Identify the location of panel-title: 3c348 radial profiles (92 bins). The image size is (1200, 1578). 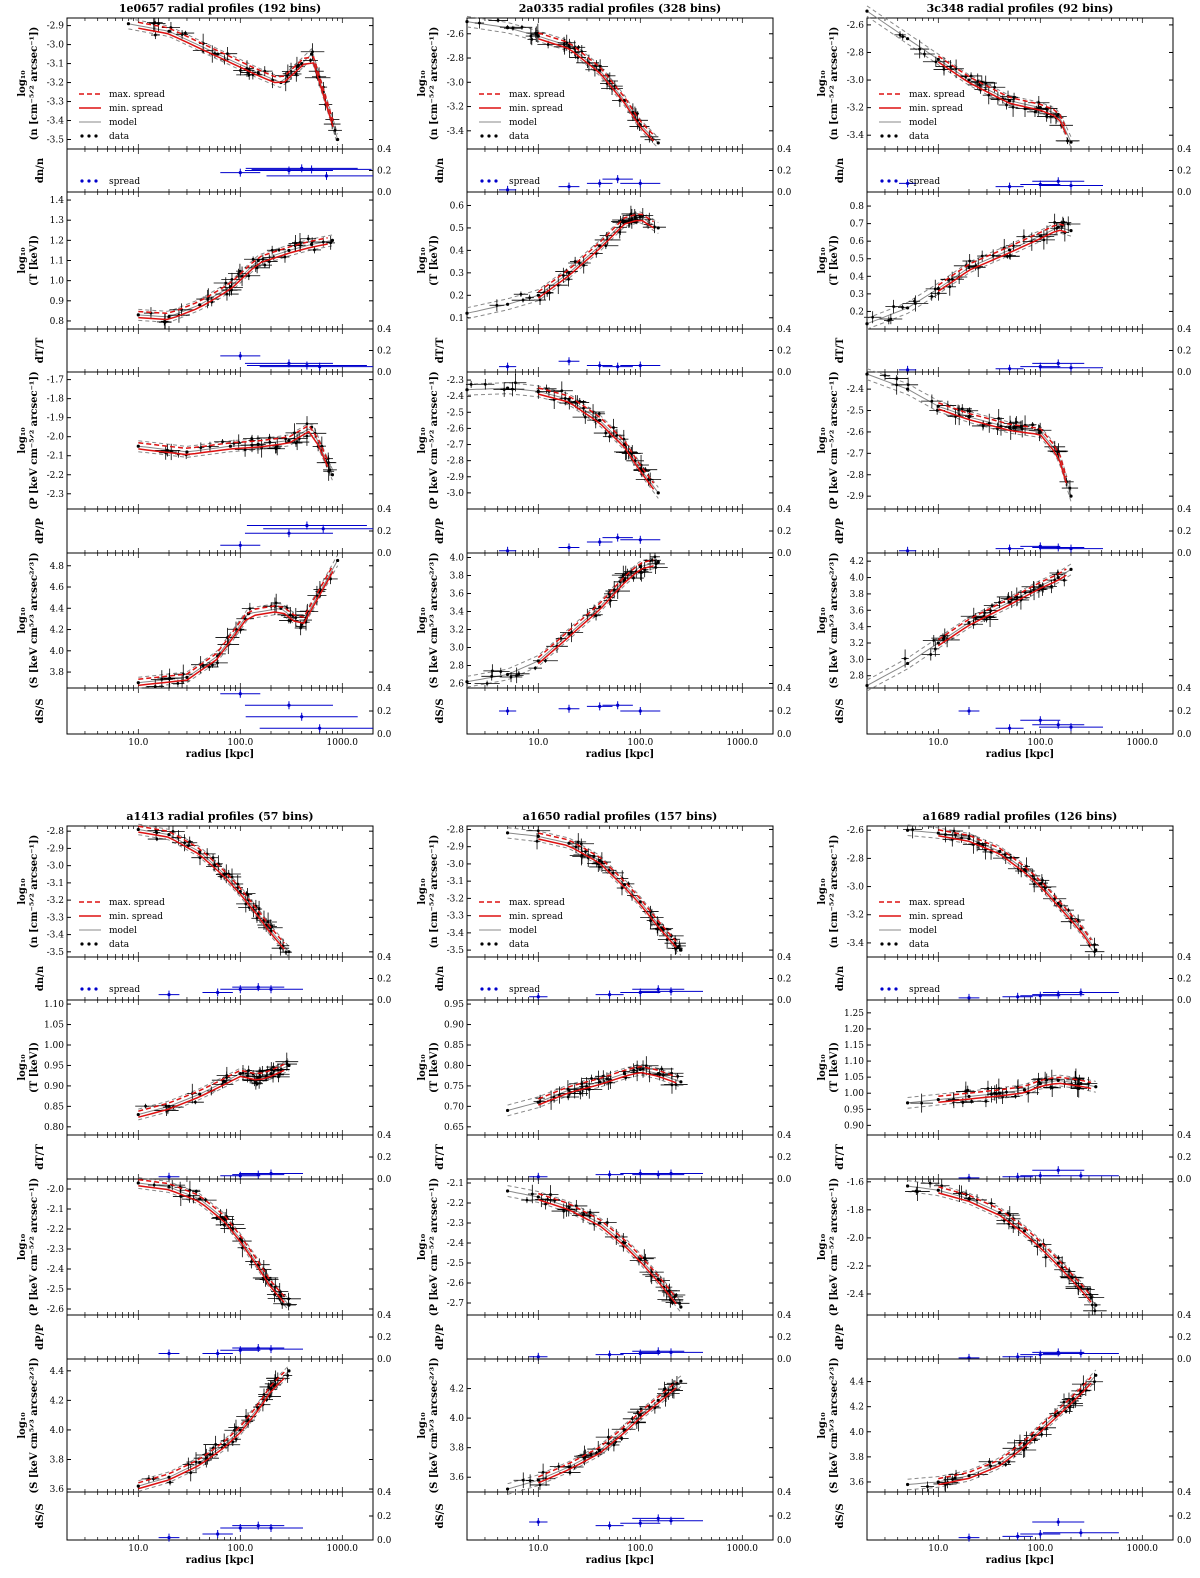
(1020, 8).